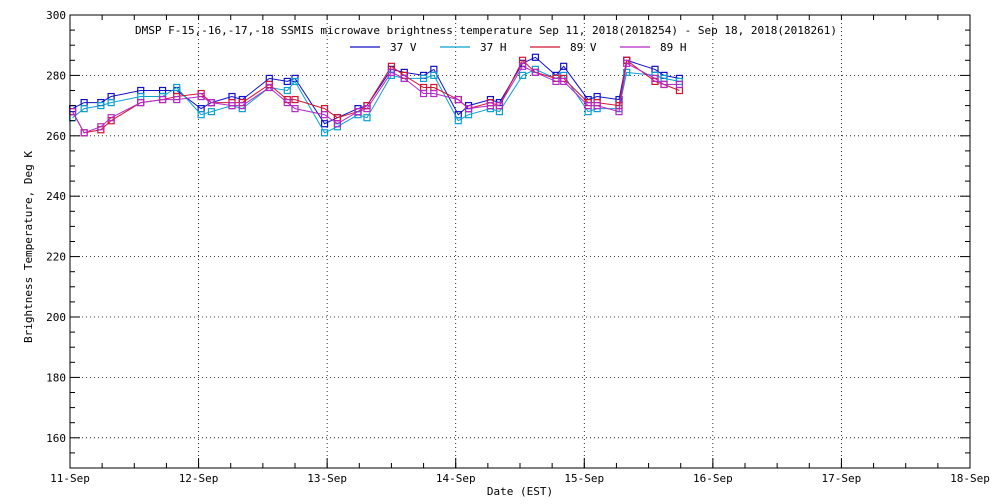 This screenshot has height=504, width=1000. What do you see at coordinates (713, 478) in the screenshot?
I see `x-tick-label: 16-Sep` at bounding box center [713, 478].